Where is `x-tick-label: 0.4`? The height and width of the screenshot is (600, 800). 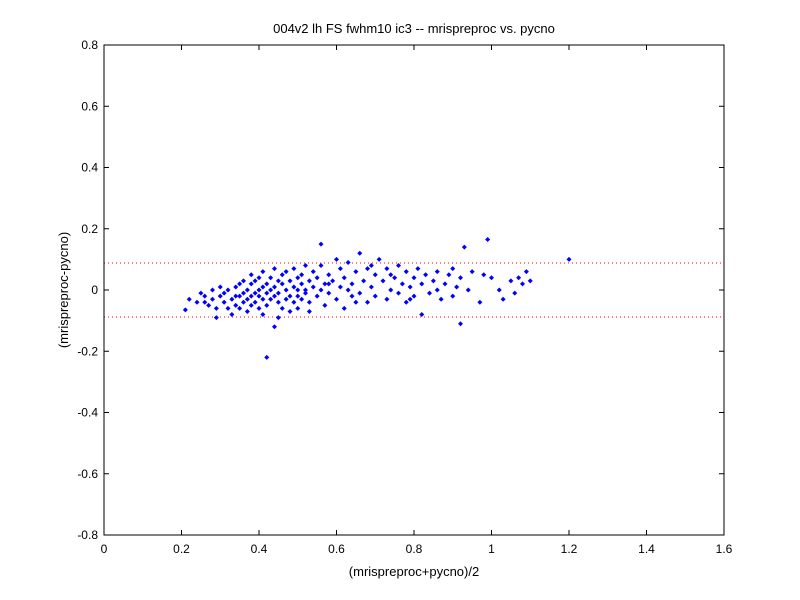
x-tick-label: 0.4 is located at coordinates (259, 549).